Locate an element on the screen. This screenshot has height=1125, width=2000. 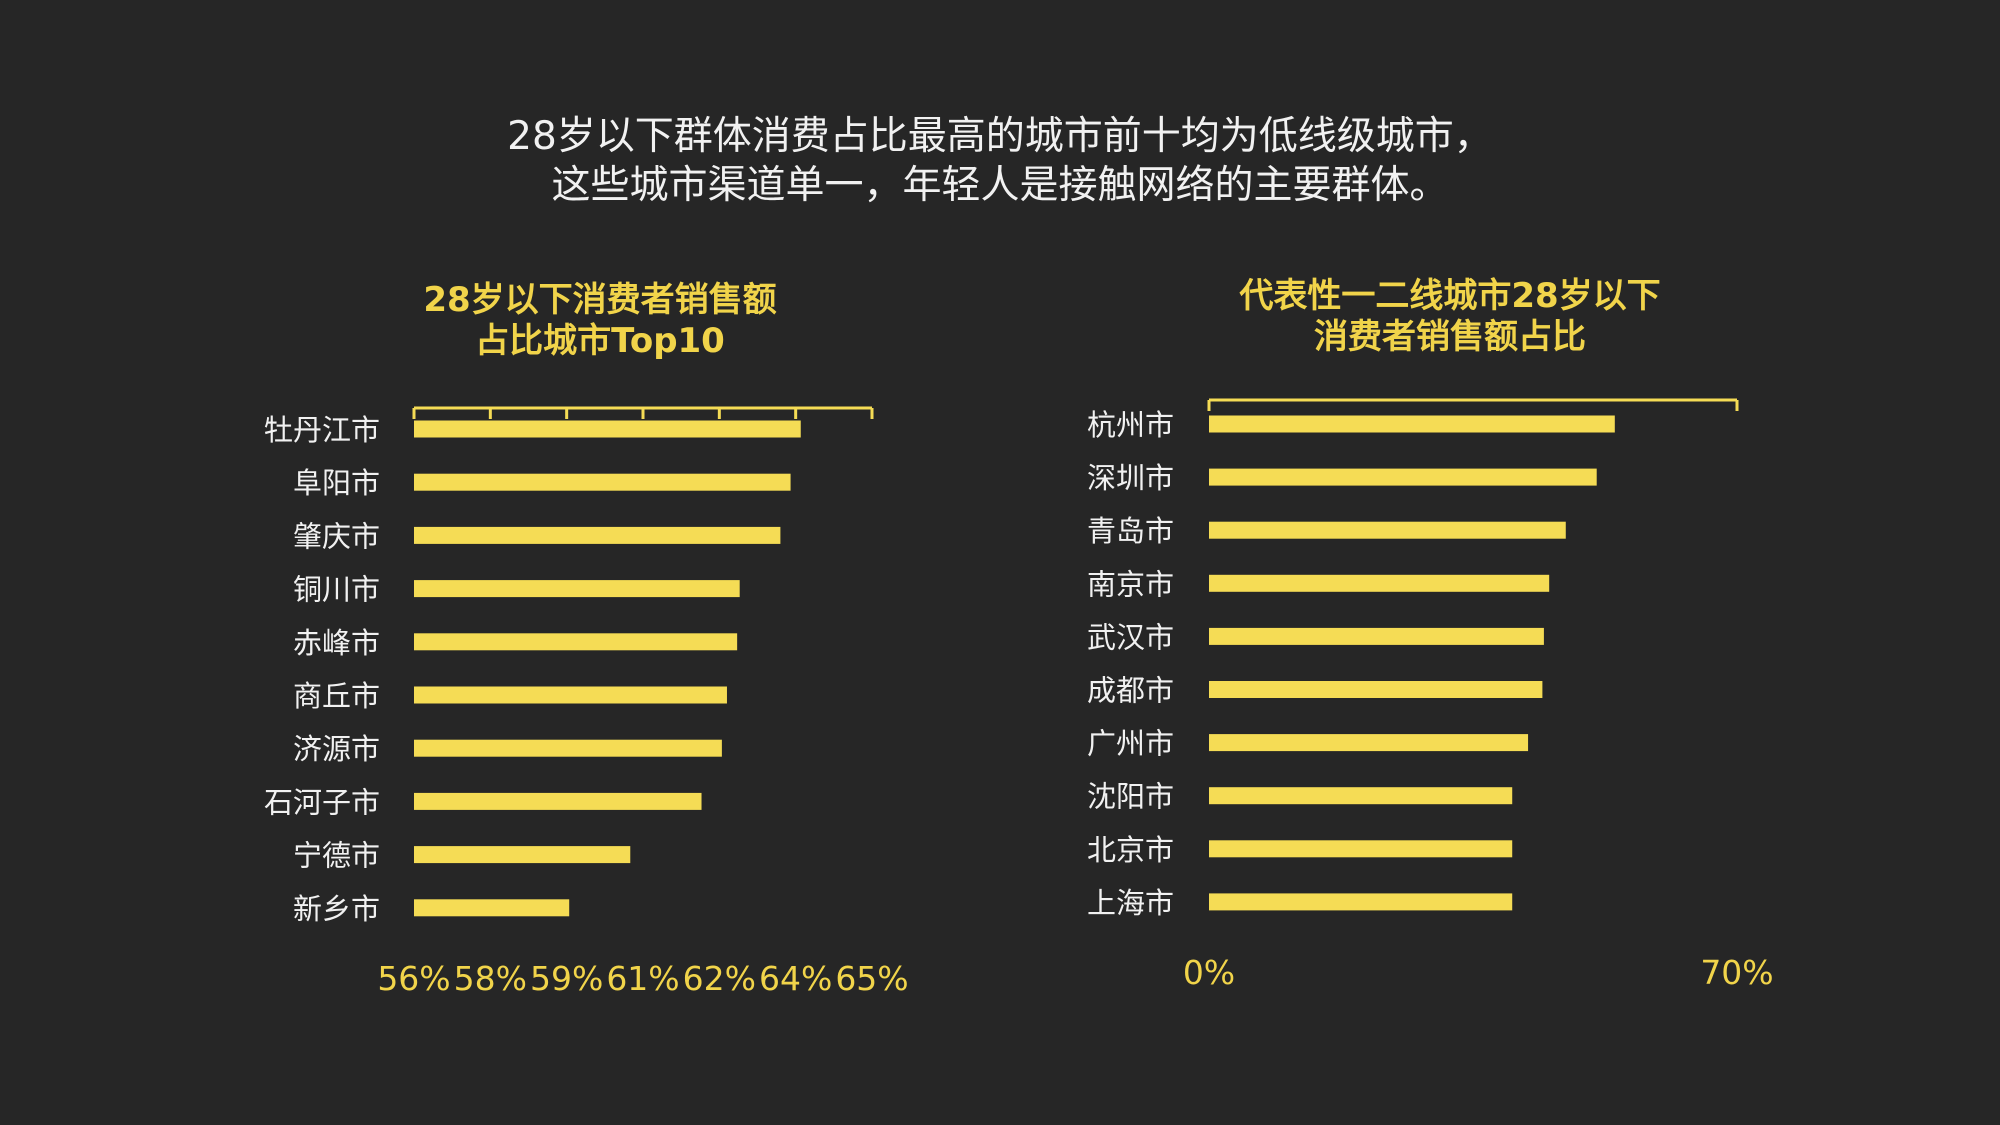
right-chart-title-line-2: 消费者销售额占比 is located at coordinates (1450, 337).